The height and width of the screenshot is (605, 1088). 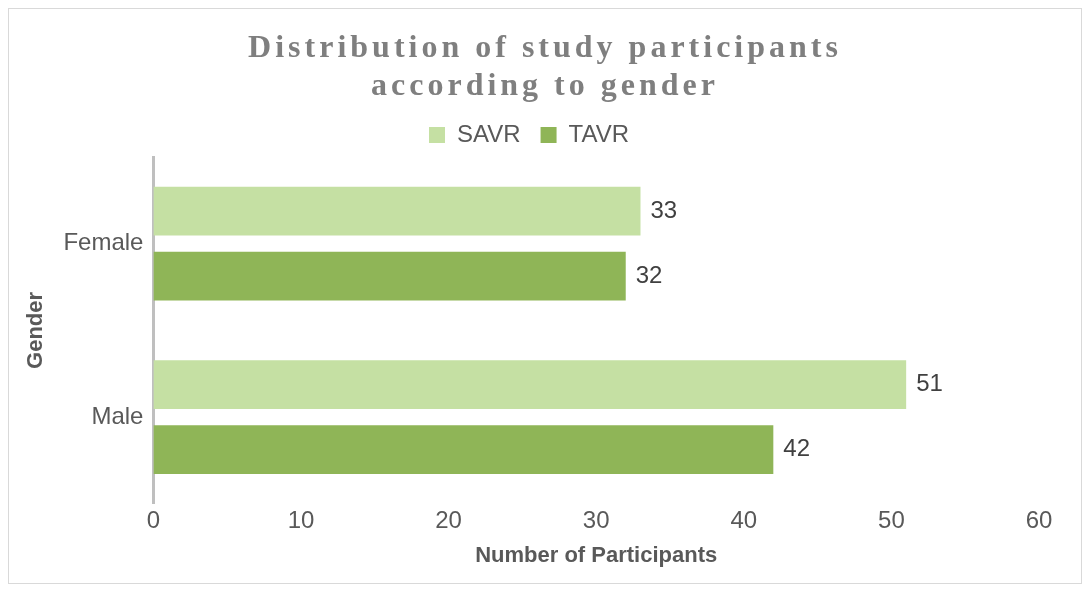 What do you see at coordinates (1039, 519) in the screenshot?
I see `x-tick-label: 60` at bounding box center [1039, 519].